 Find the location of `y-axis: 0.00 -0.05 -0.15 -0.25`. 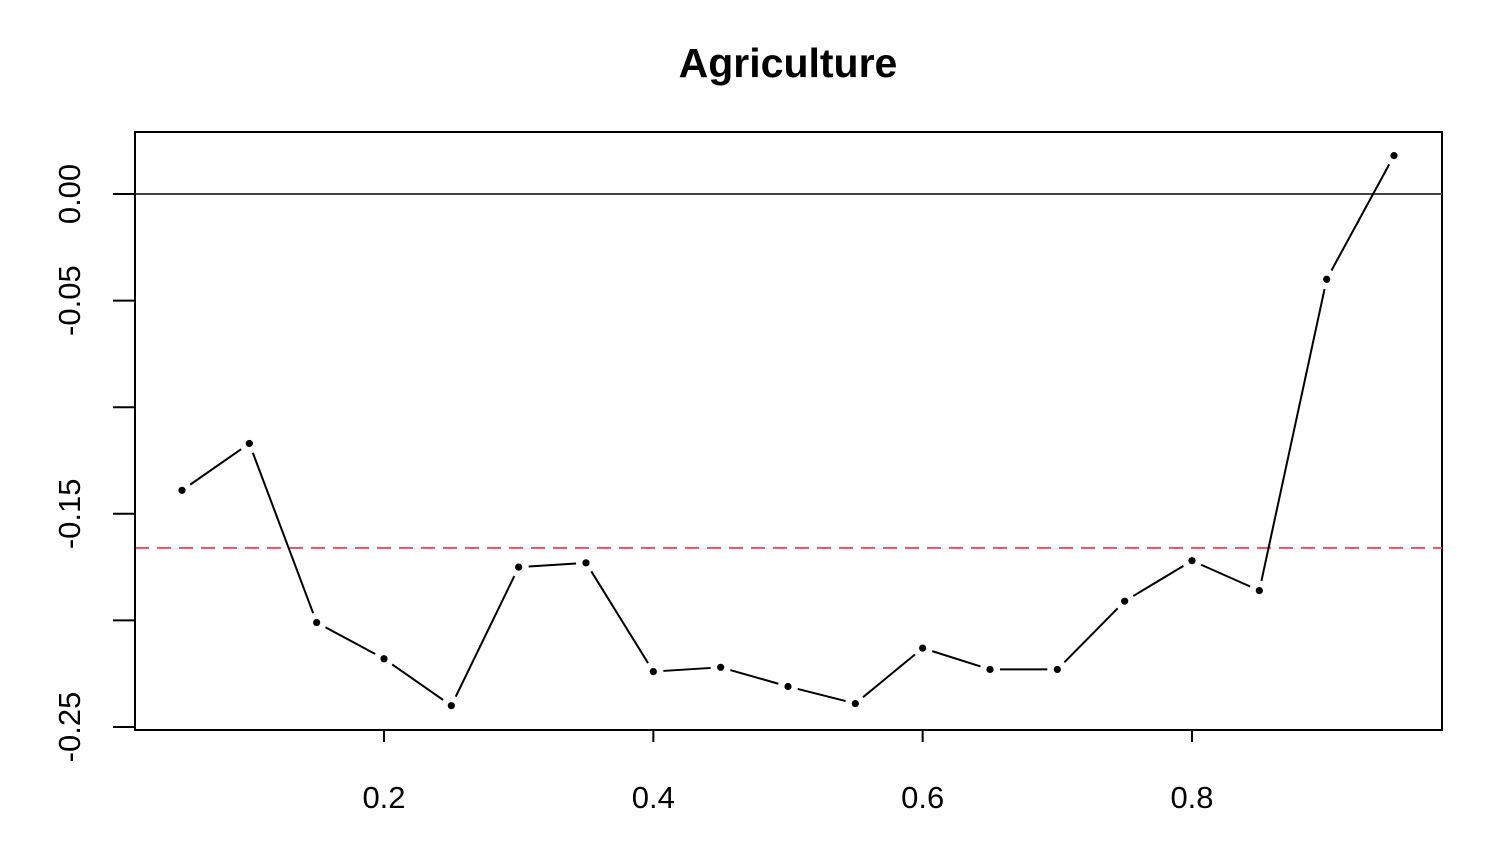

y-axis: 0.00 -0.05 -0.15 -0.25 is located at coordinates (94, 463).